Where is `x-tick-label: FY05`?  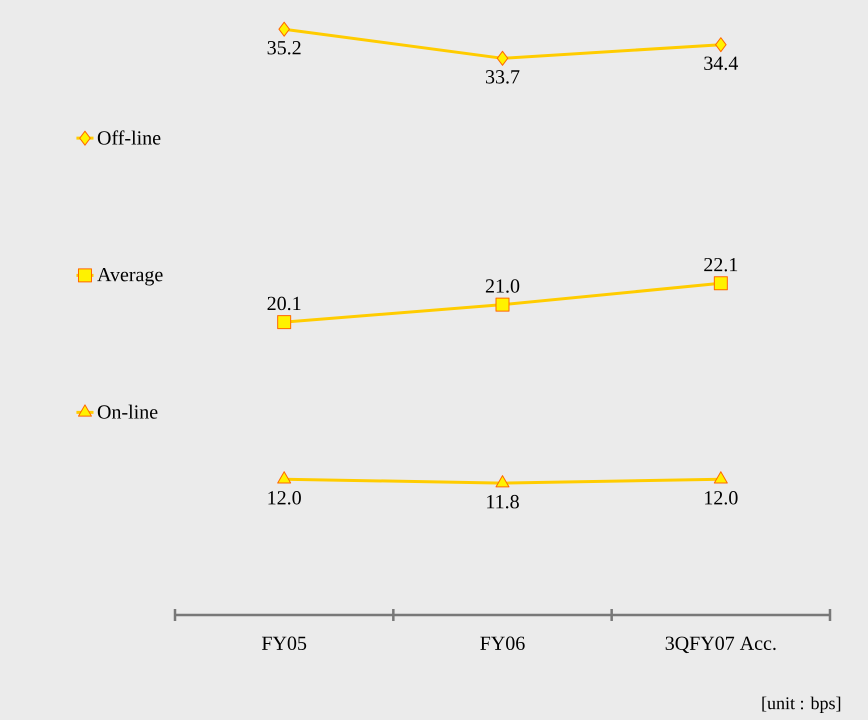
x-tick-label: FY05 is located at coordinates (284, 643).